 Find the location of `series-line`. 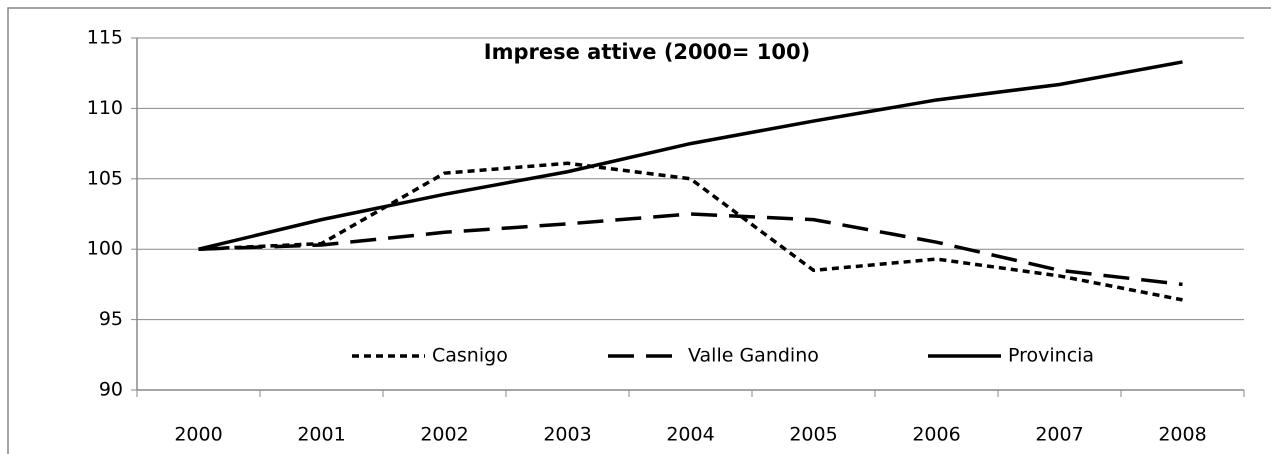

series-line is located at coordinates (690, 249).